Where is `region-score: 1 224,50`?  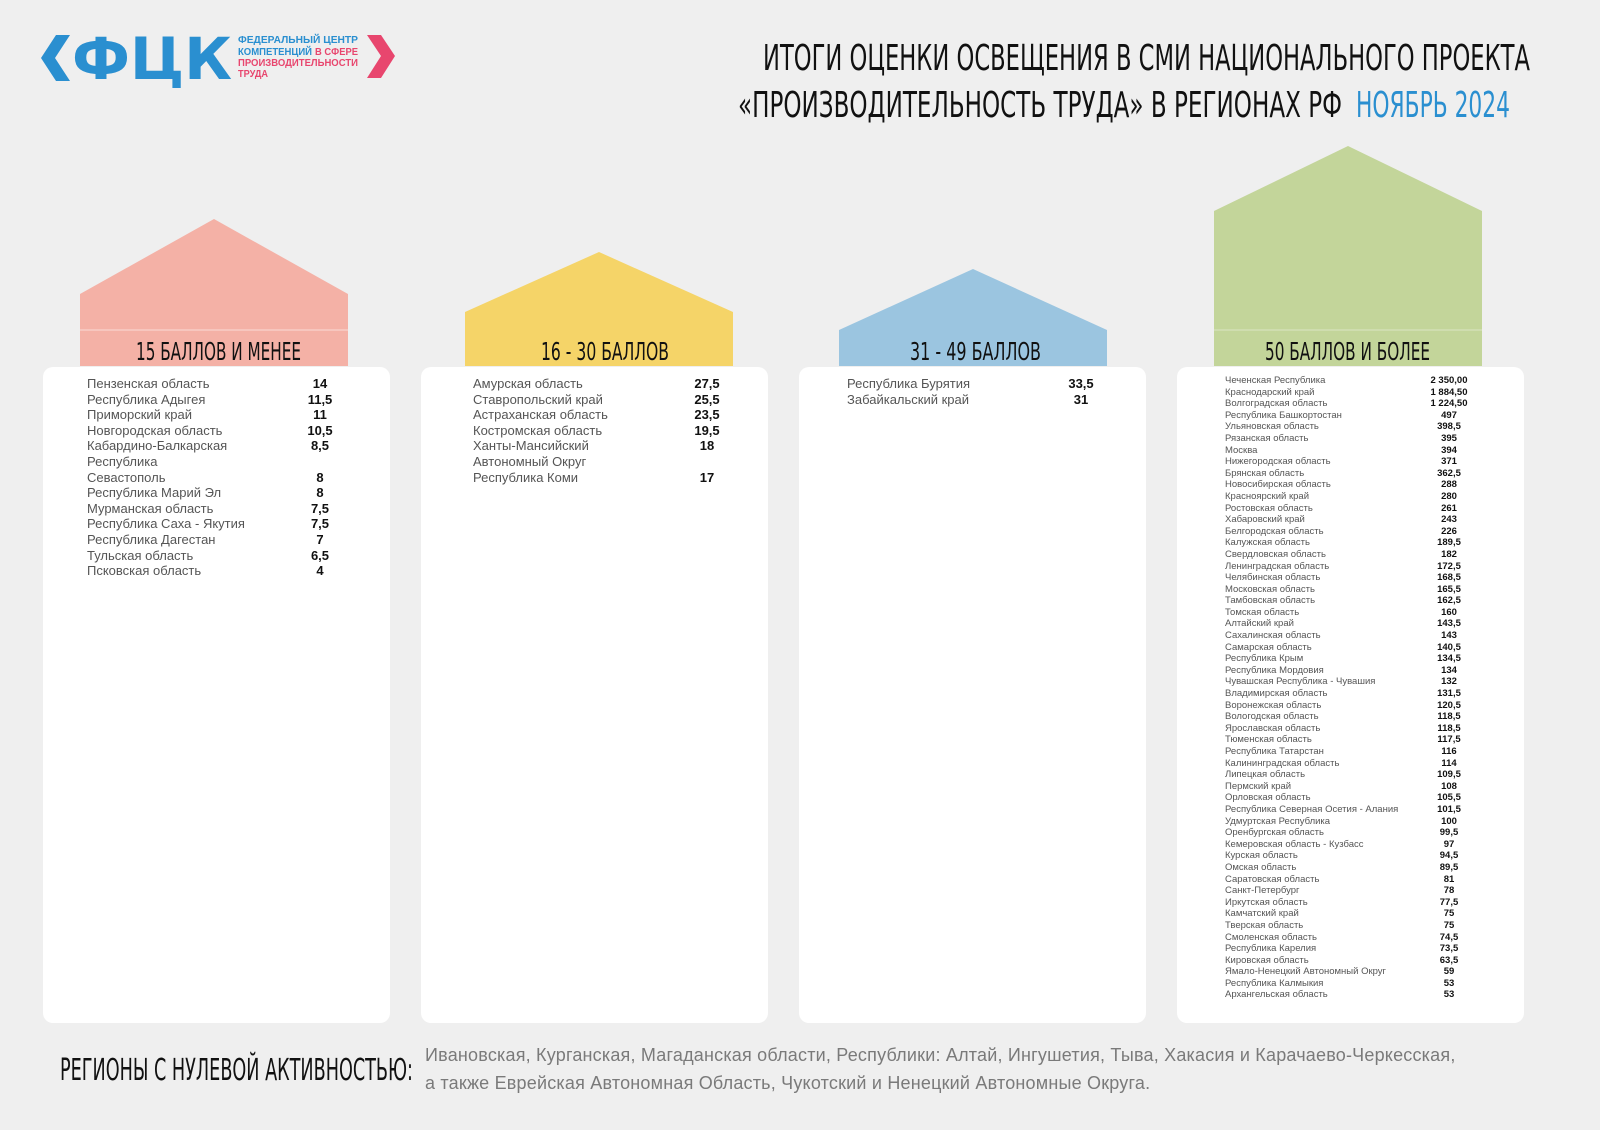 region-score: 1 224,50 is located at coordinates (1449, 404).